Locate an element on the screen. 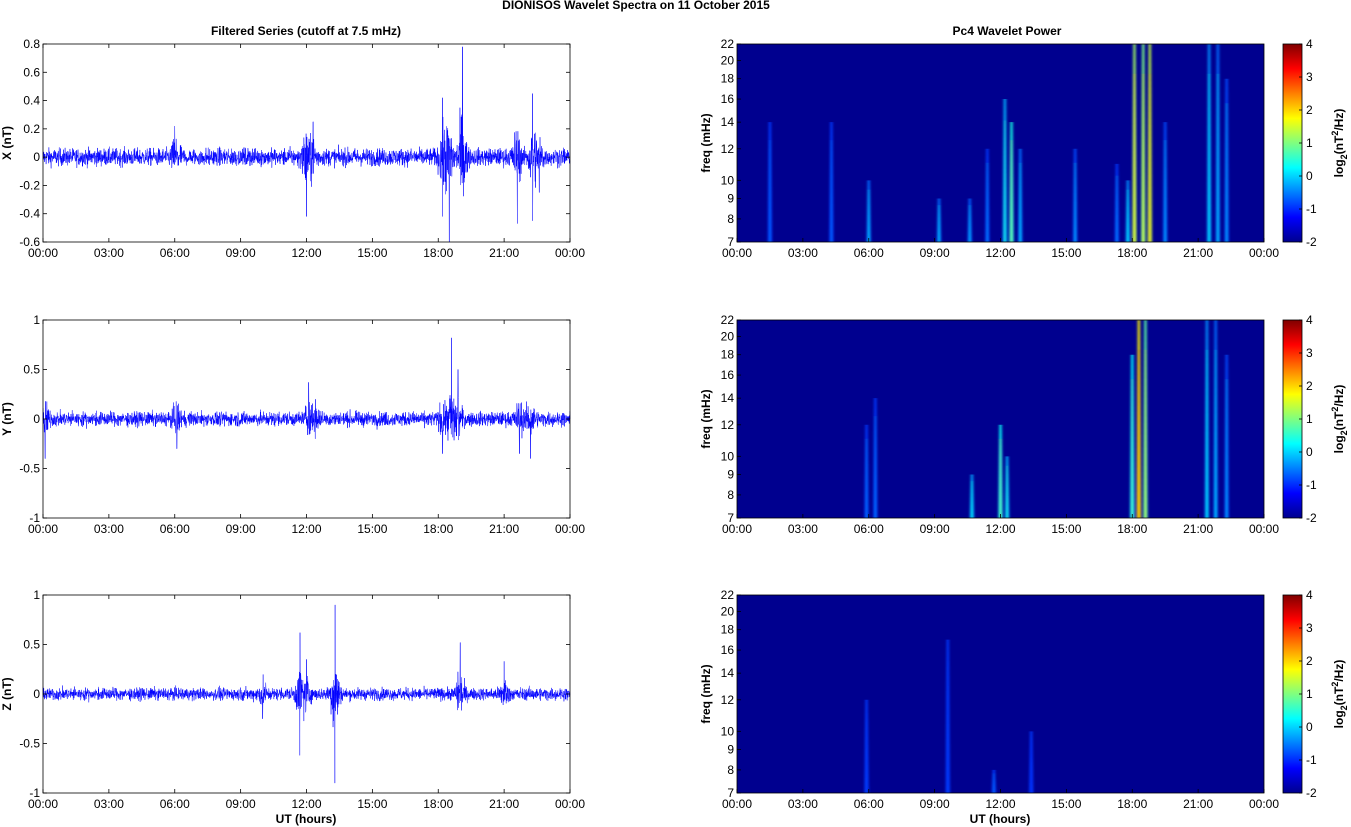  y-tick-label: 0.6 is located at coordinates (31, 72).